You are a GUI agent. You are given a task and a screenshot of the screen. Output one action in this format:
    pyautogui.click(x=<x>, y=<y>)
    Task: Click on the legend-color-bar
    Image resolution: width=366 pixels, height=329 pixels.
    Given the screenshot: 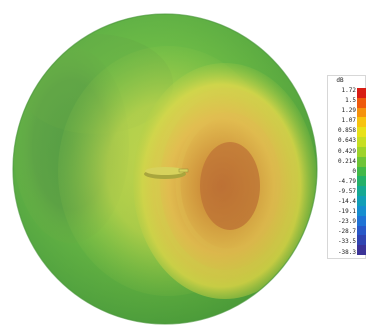 What is the action you would take?
    pyautogui.click(x=361, y=172)
    